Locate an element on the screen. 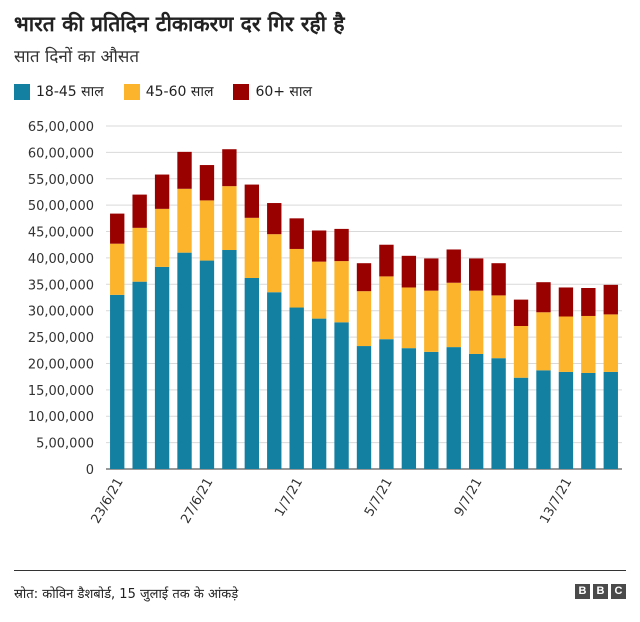 The width and height of the screenshot is (640, 622). y-tick-label: 50,00,000 is located at coordinates (61, 206).